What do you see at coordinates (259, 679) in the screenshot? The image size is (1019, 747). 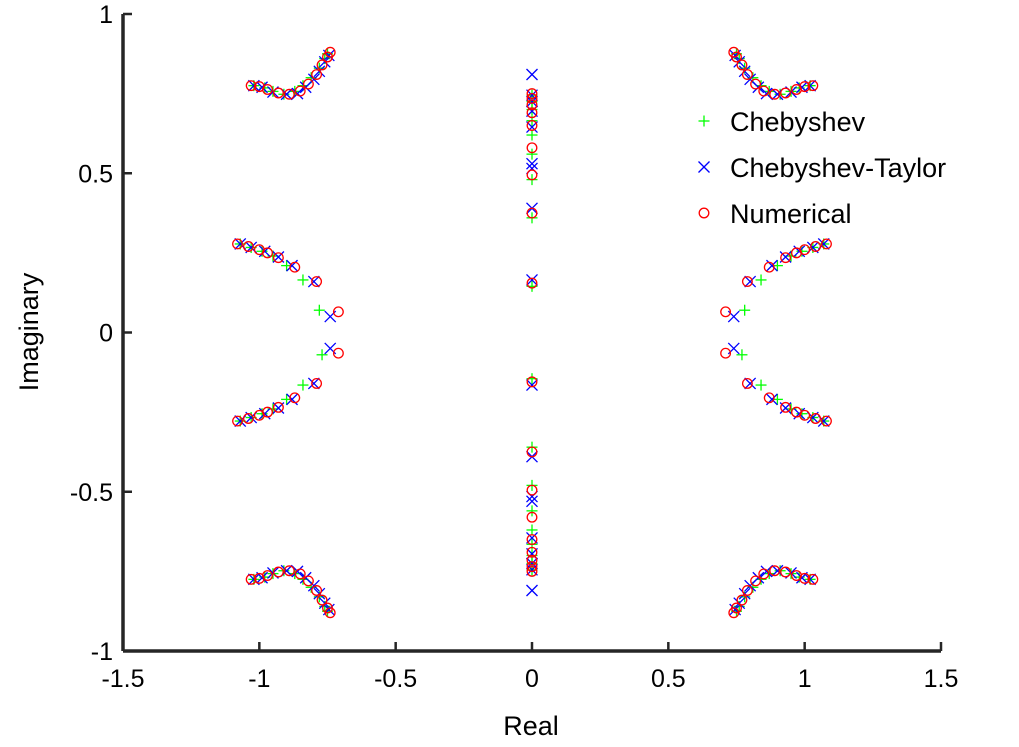 I see `x-tick-label: -1` at bounding box center [259, 679].